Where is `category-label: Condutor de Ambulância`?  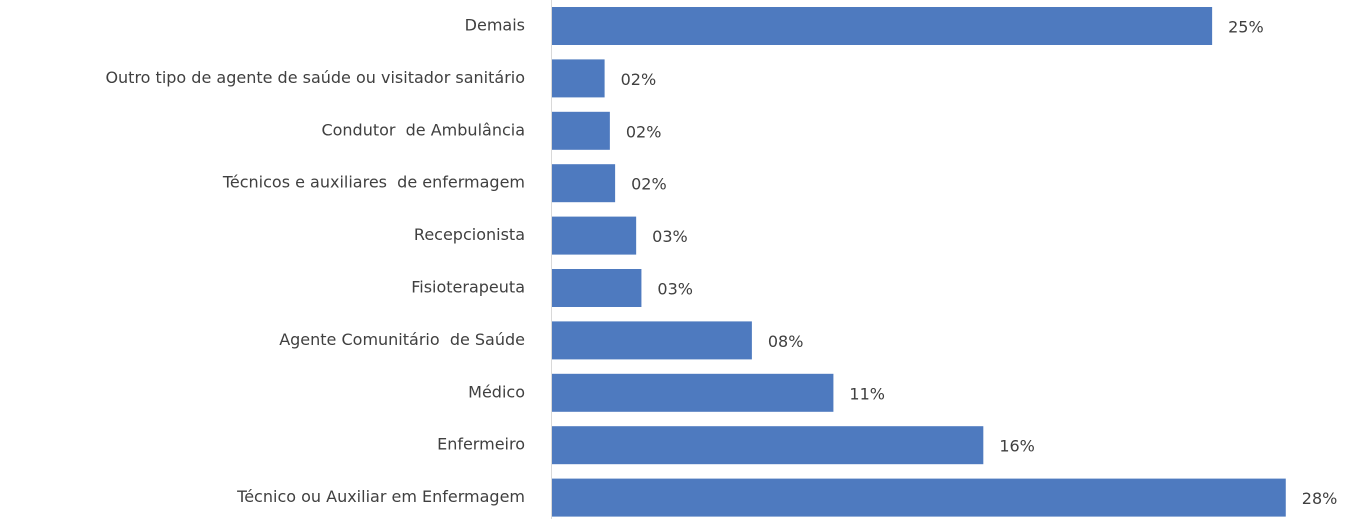
category-label: Condutor de Ambulância is located at coordinates (423, 129).